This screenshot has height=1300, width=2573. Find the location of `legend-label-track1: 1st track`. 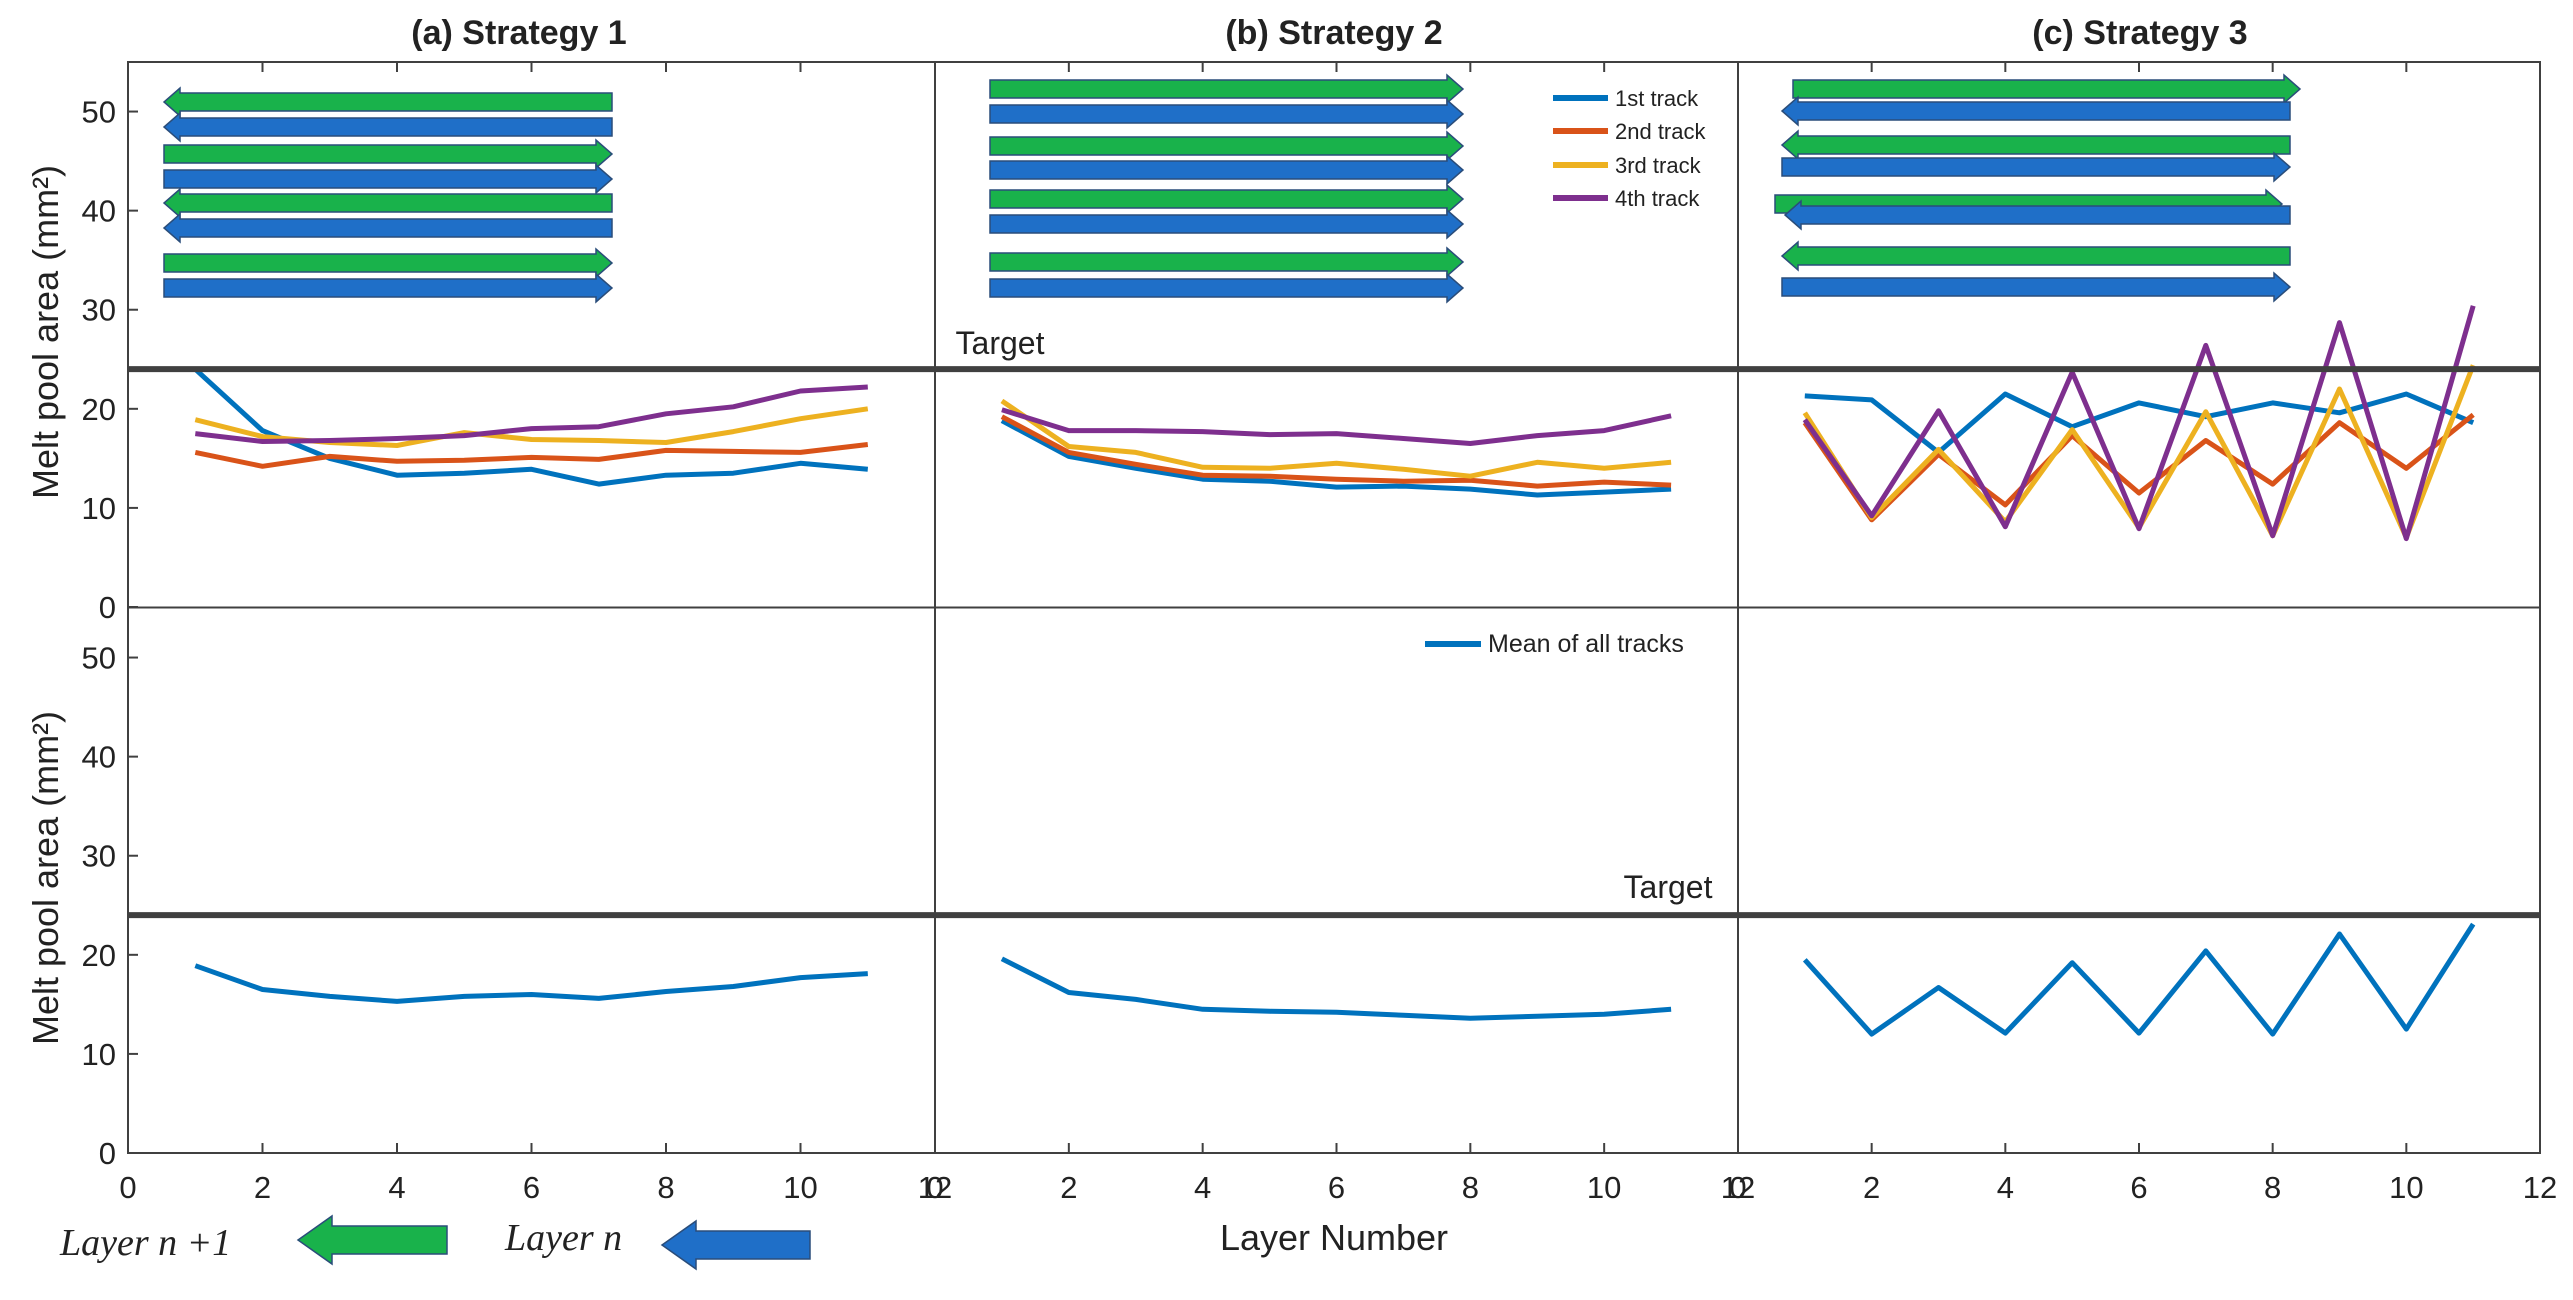

legend-label-track1: 1st track is located at coordinates (1657, 98).